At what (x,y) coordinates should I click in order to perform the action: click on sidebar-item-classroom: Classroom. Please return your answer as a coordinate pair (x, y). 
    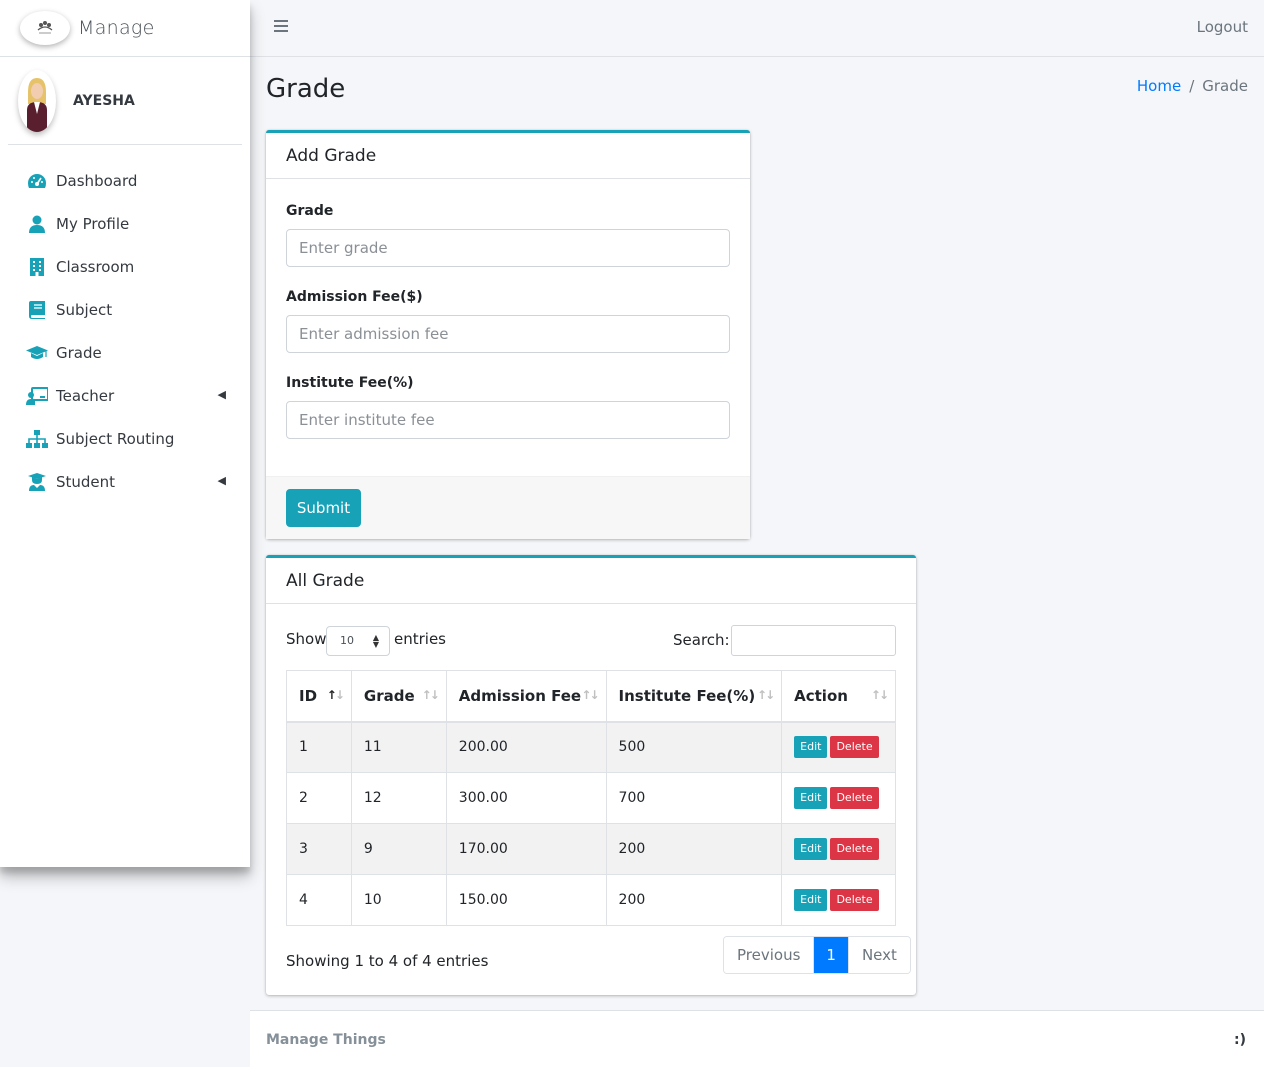
    Looking at the image, I should click on (125, 266).